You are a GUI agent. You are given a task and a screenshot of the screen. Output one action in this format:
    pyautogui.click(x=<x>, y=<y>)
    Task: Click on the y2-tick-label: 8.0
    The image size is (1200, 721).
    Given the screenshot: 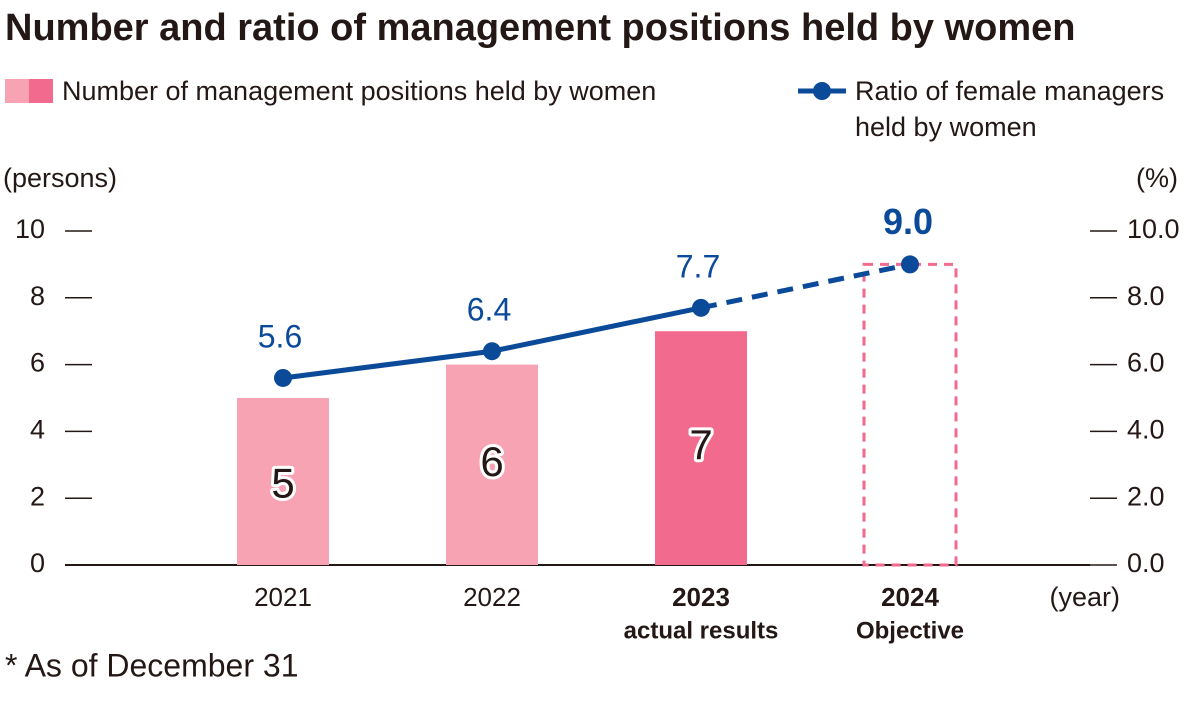 What is the action you would take?
    pyautogui.click(x=1146, y=296)
    